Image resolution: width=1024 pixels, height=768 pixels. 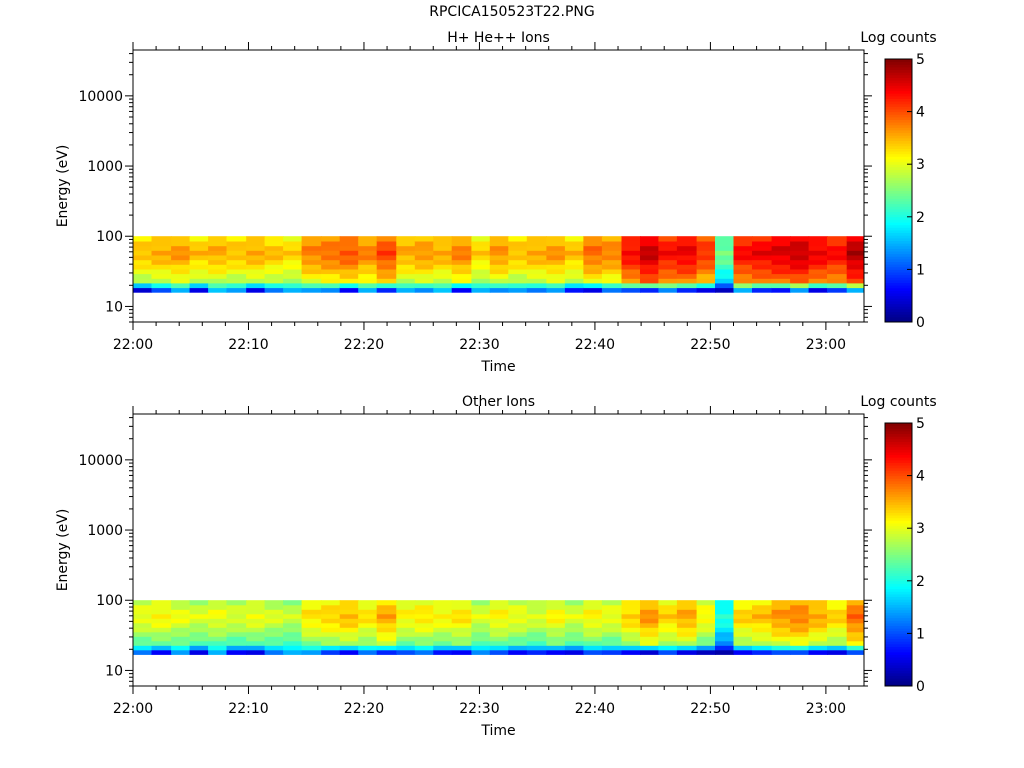 What do you see at coordinates (105, 167) in the screenshot?
I see `y-tick-label: 1000` at bounding box center [105, 167].